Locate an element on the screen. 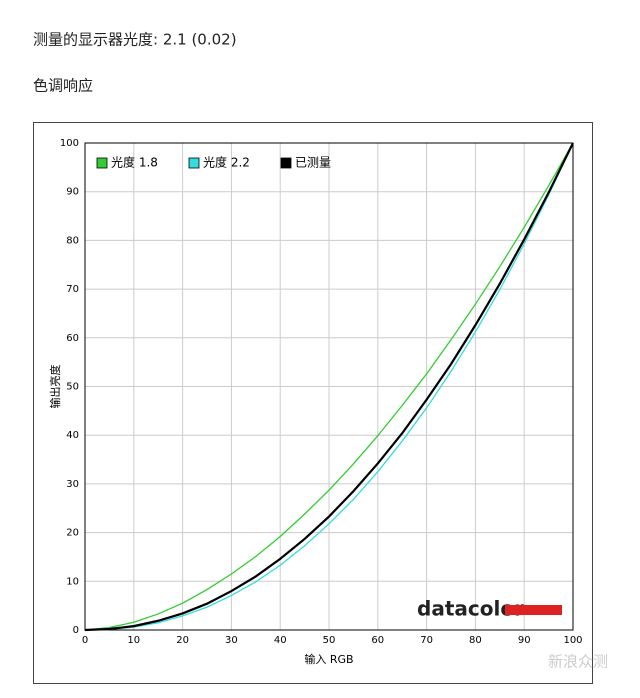 This screenshot has height=698, width=640. y-tick-label: 40 is located at coordinates (72, 435).